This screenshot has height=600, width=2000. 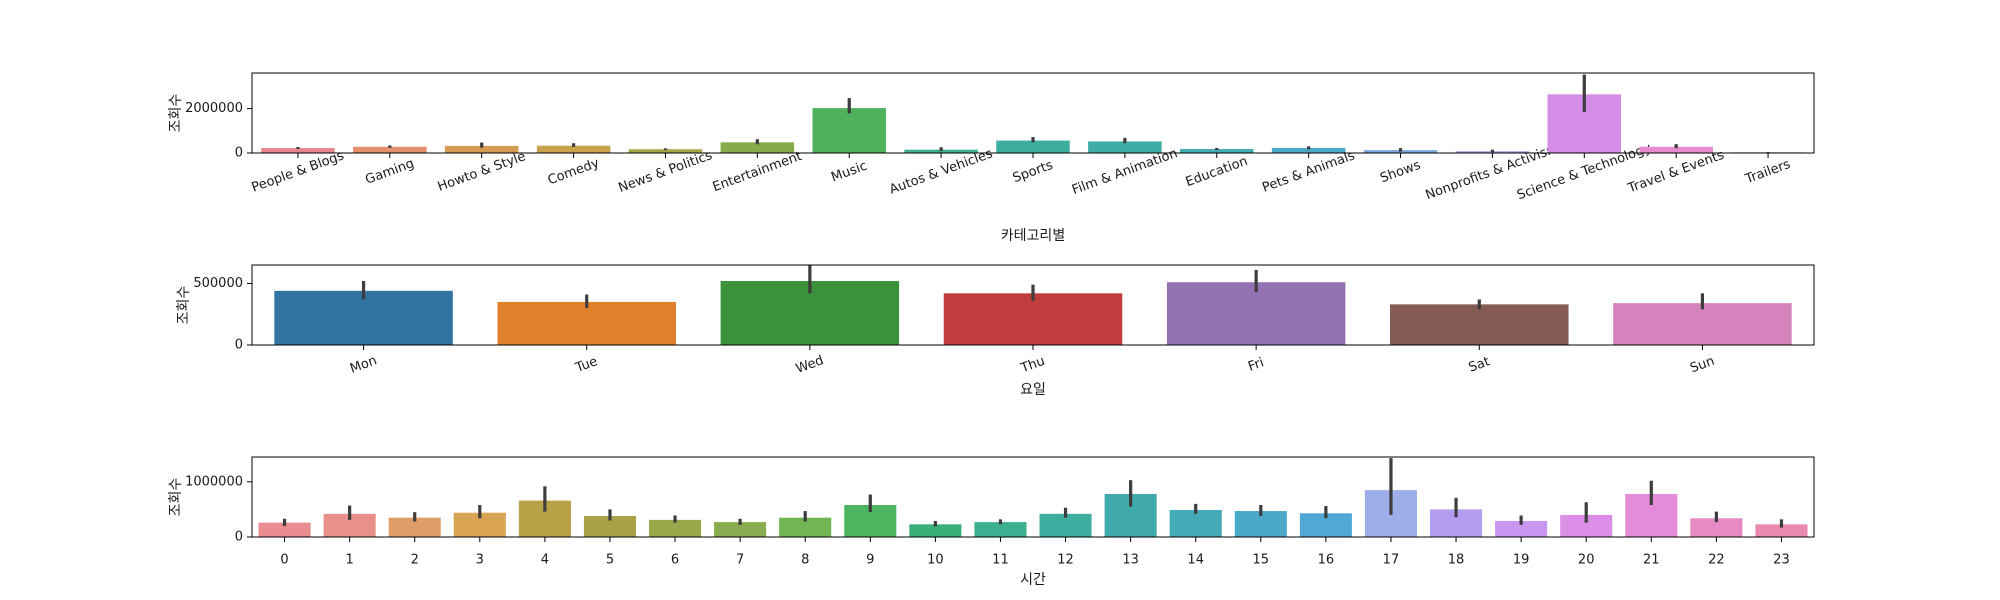 I want to click on category-x-tick-label-3: Comedy, so click(x=574, y=172).